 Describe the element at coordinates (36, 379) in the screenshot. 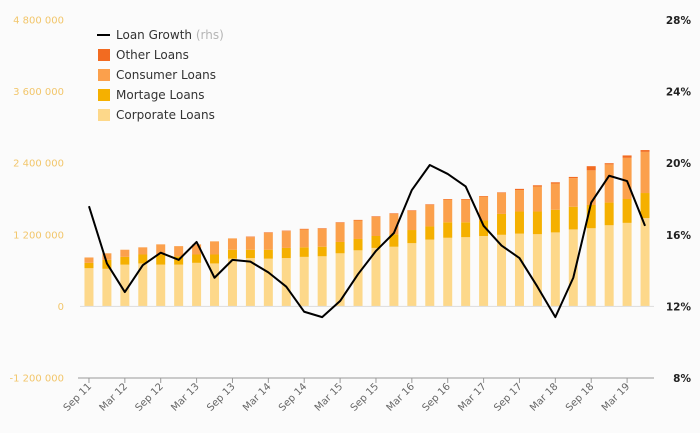

I see `left-tick-label: -1 200 000` at that location.